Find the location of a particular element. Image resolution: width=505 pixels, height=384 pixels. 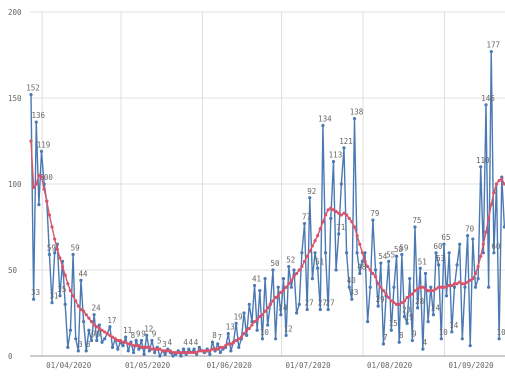

value-label: 9 is located at coordinates (154, 334).